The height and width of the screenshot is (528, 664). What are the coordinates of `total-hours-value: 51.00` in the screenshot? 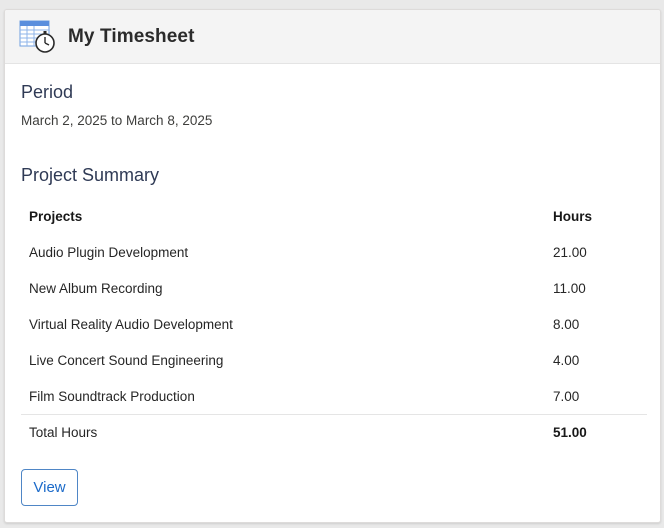 It's located at (596, 432).